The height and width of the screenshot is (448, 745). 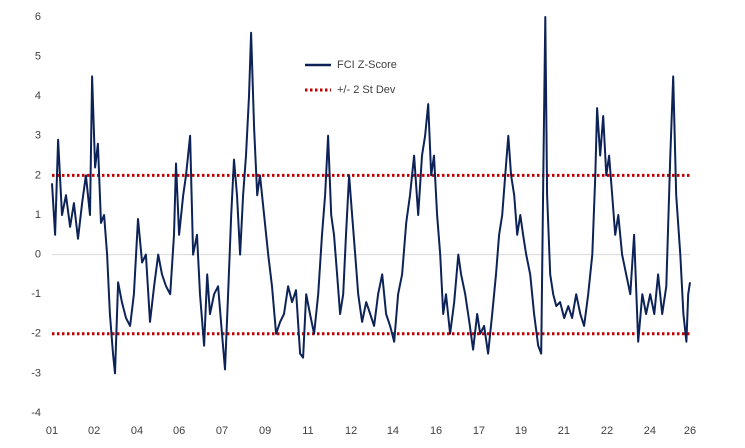 What do you see at coordinates (36, 373) in the screenshot?
I see `y-tick-label: -3` at bounding box center [36, 373].